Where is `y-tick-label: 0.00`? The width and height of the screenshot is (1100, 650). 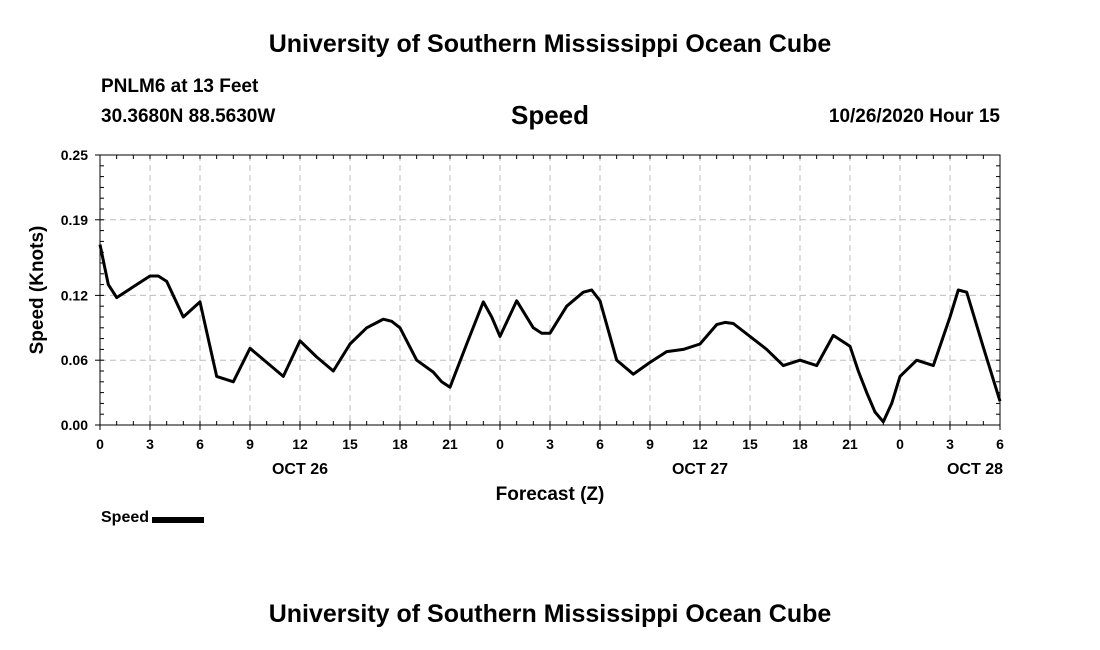 y-tick-label: 0.00 is located at coordinates (74, 425).